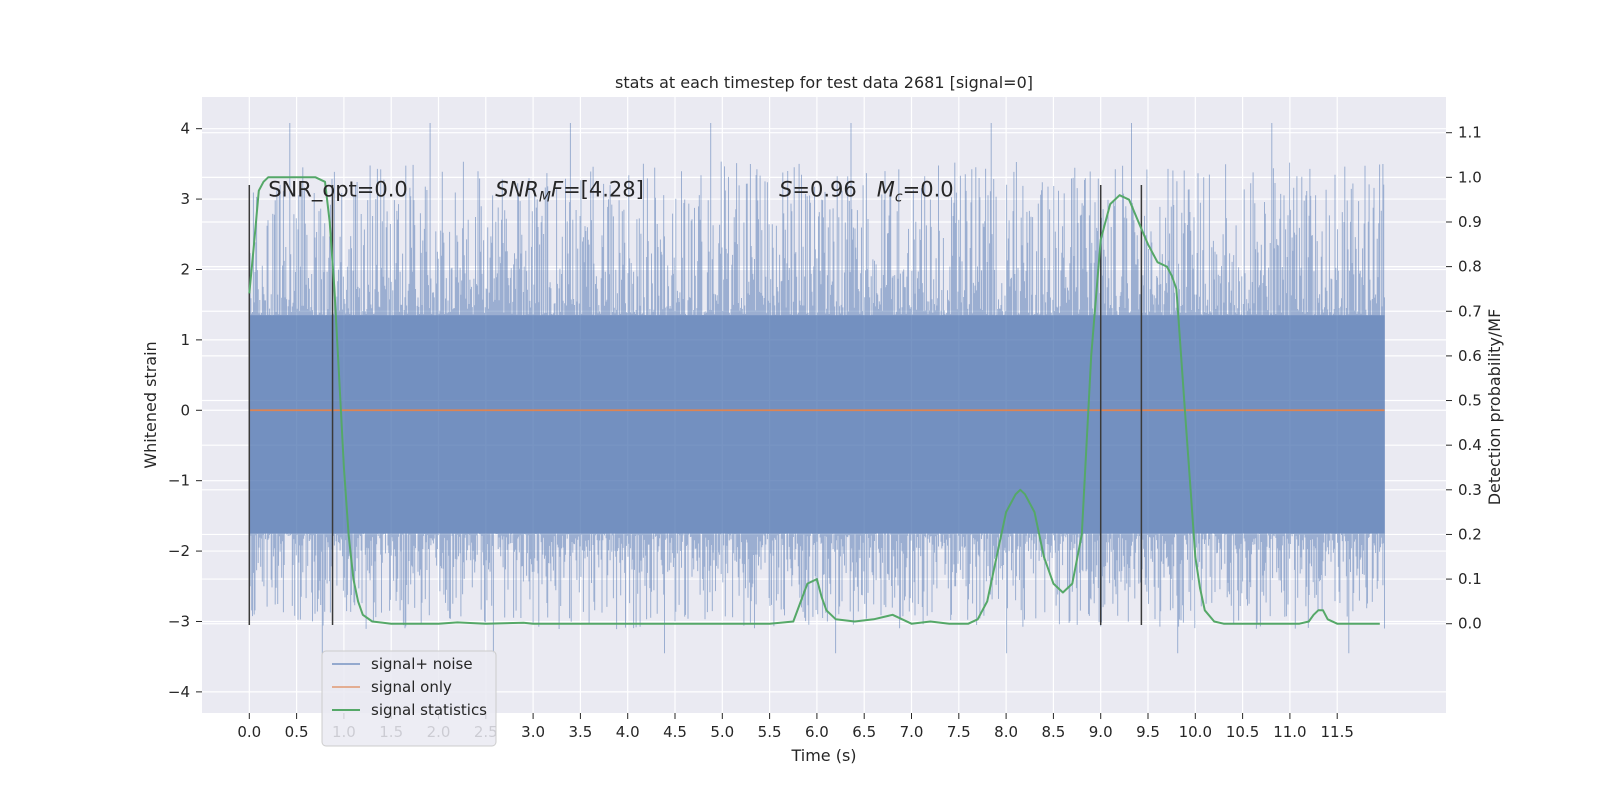  Describe the element at coordinates (150, 404) in the screenshot. I see `y-axis-label: Whitened strain` at that location.